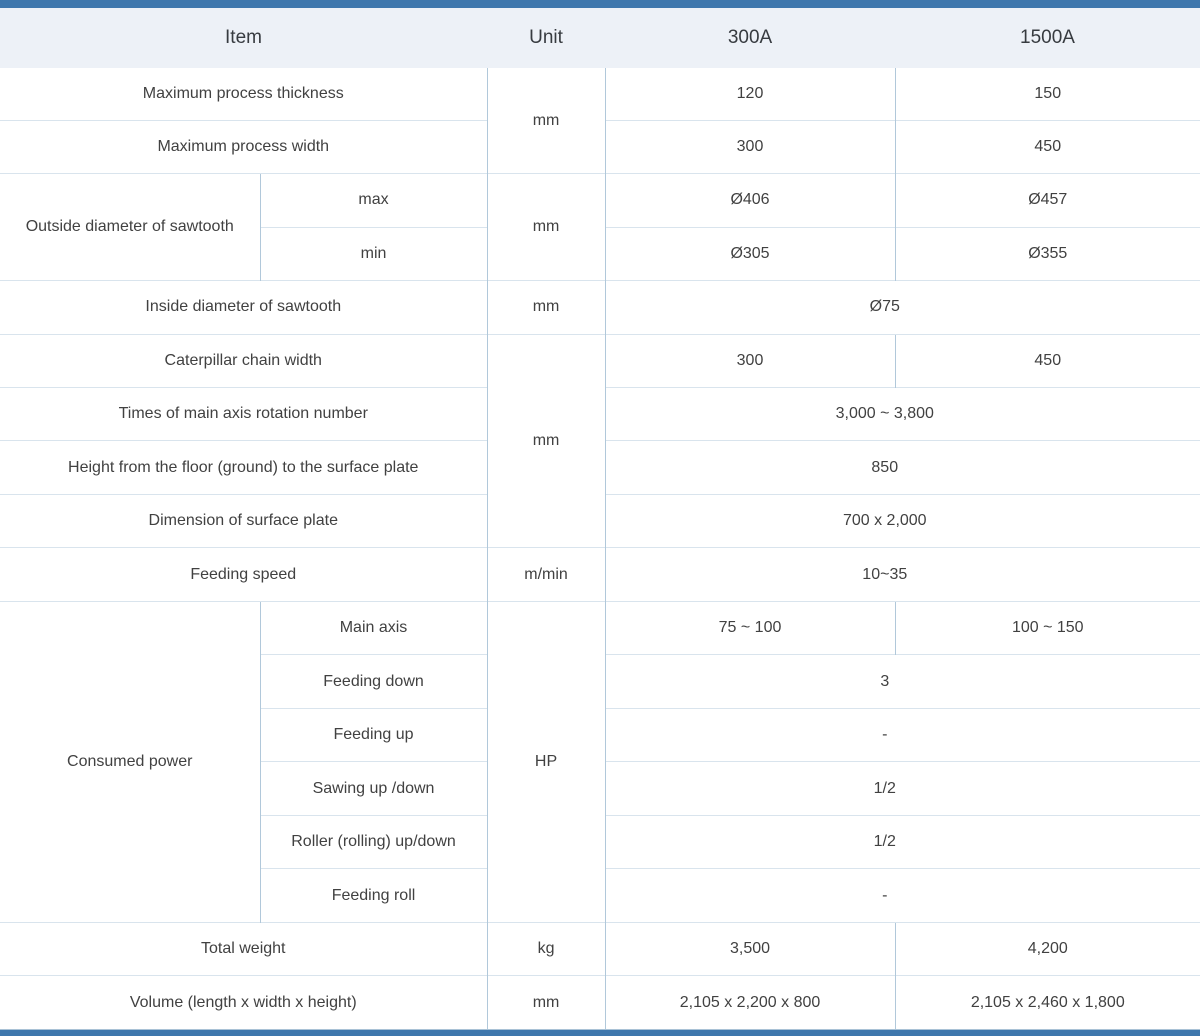  I want to click on sub-item-cell: Sawing up /down, so click(373, 788).